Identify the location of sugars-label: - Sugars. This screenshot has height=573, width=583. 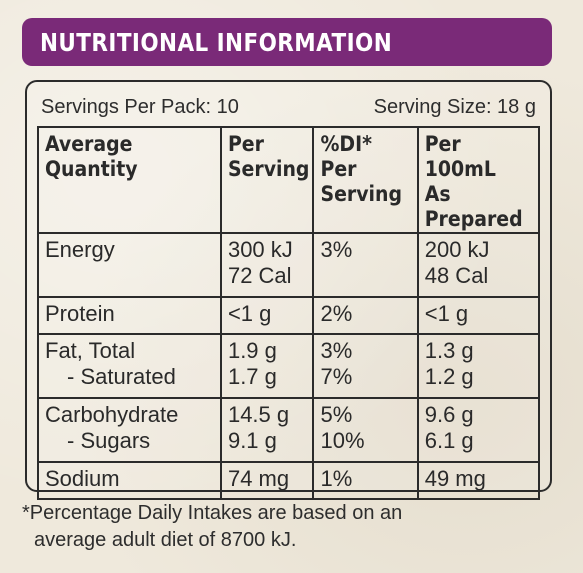
(109, 440).